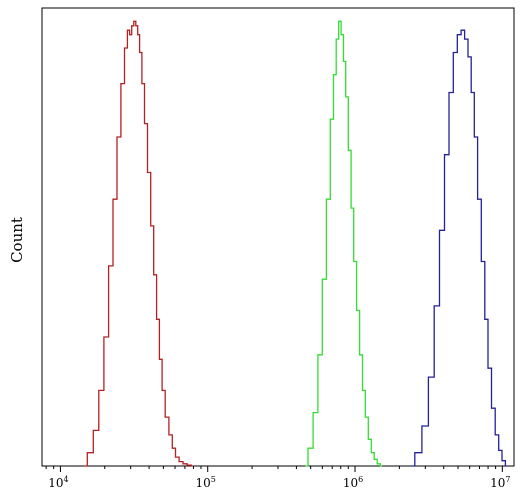  I want to click on x-axis-ticks: 104 105 106 107, so click(278, 478).